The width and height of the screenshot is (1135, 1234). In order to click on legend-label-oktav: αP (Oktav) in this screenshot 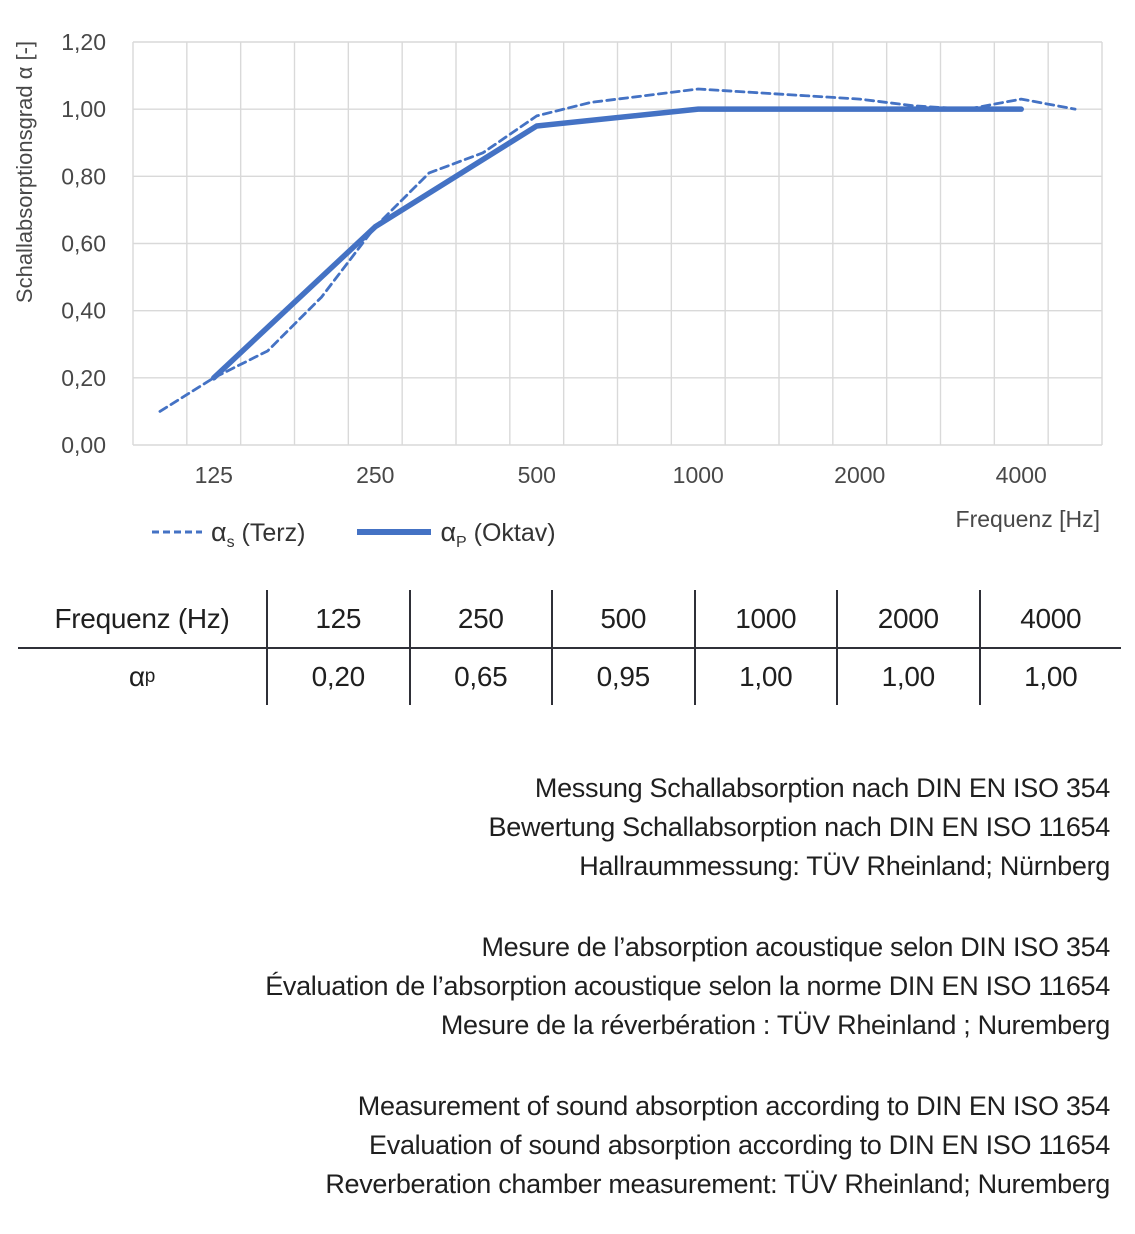, I will do `click(498, 533)`.